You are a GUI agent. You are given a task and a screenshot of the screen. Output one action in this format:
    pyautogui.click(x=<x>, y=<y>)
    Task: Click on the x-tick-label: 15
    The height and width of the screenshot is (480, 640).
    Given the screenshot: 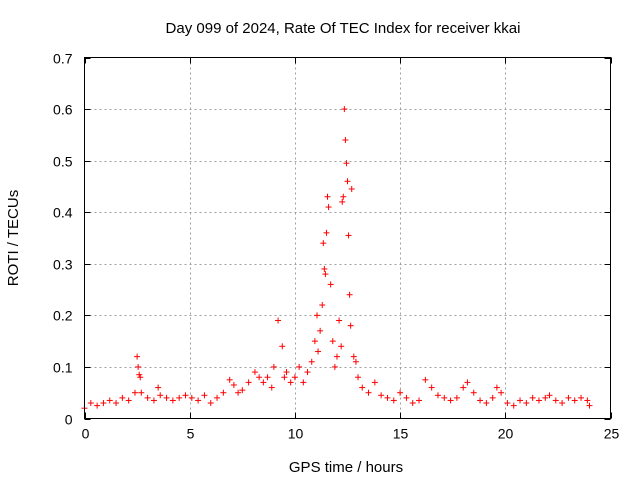 What is the action you would take?
    pyautogui.click(x=401, y=434)
    